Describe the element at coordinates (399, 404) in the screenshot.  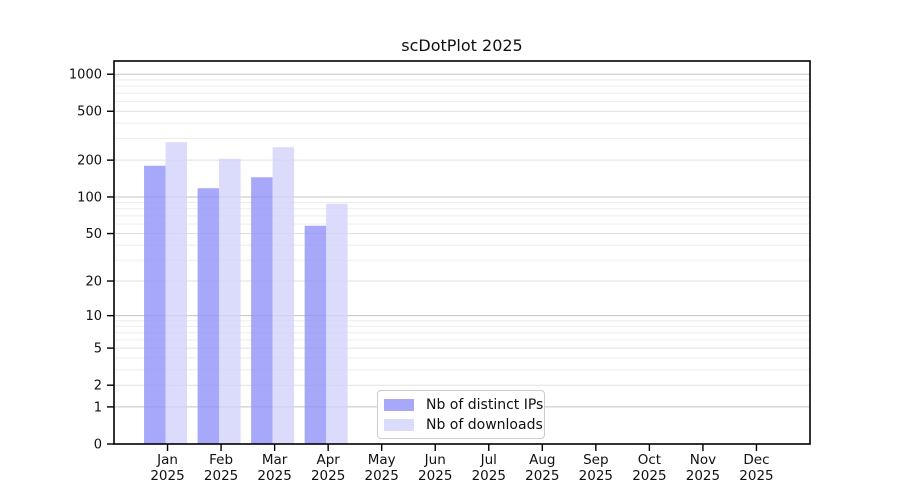
I see `legend-swatch-distinct-ips` at that location.